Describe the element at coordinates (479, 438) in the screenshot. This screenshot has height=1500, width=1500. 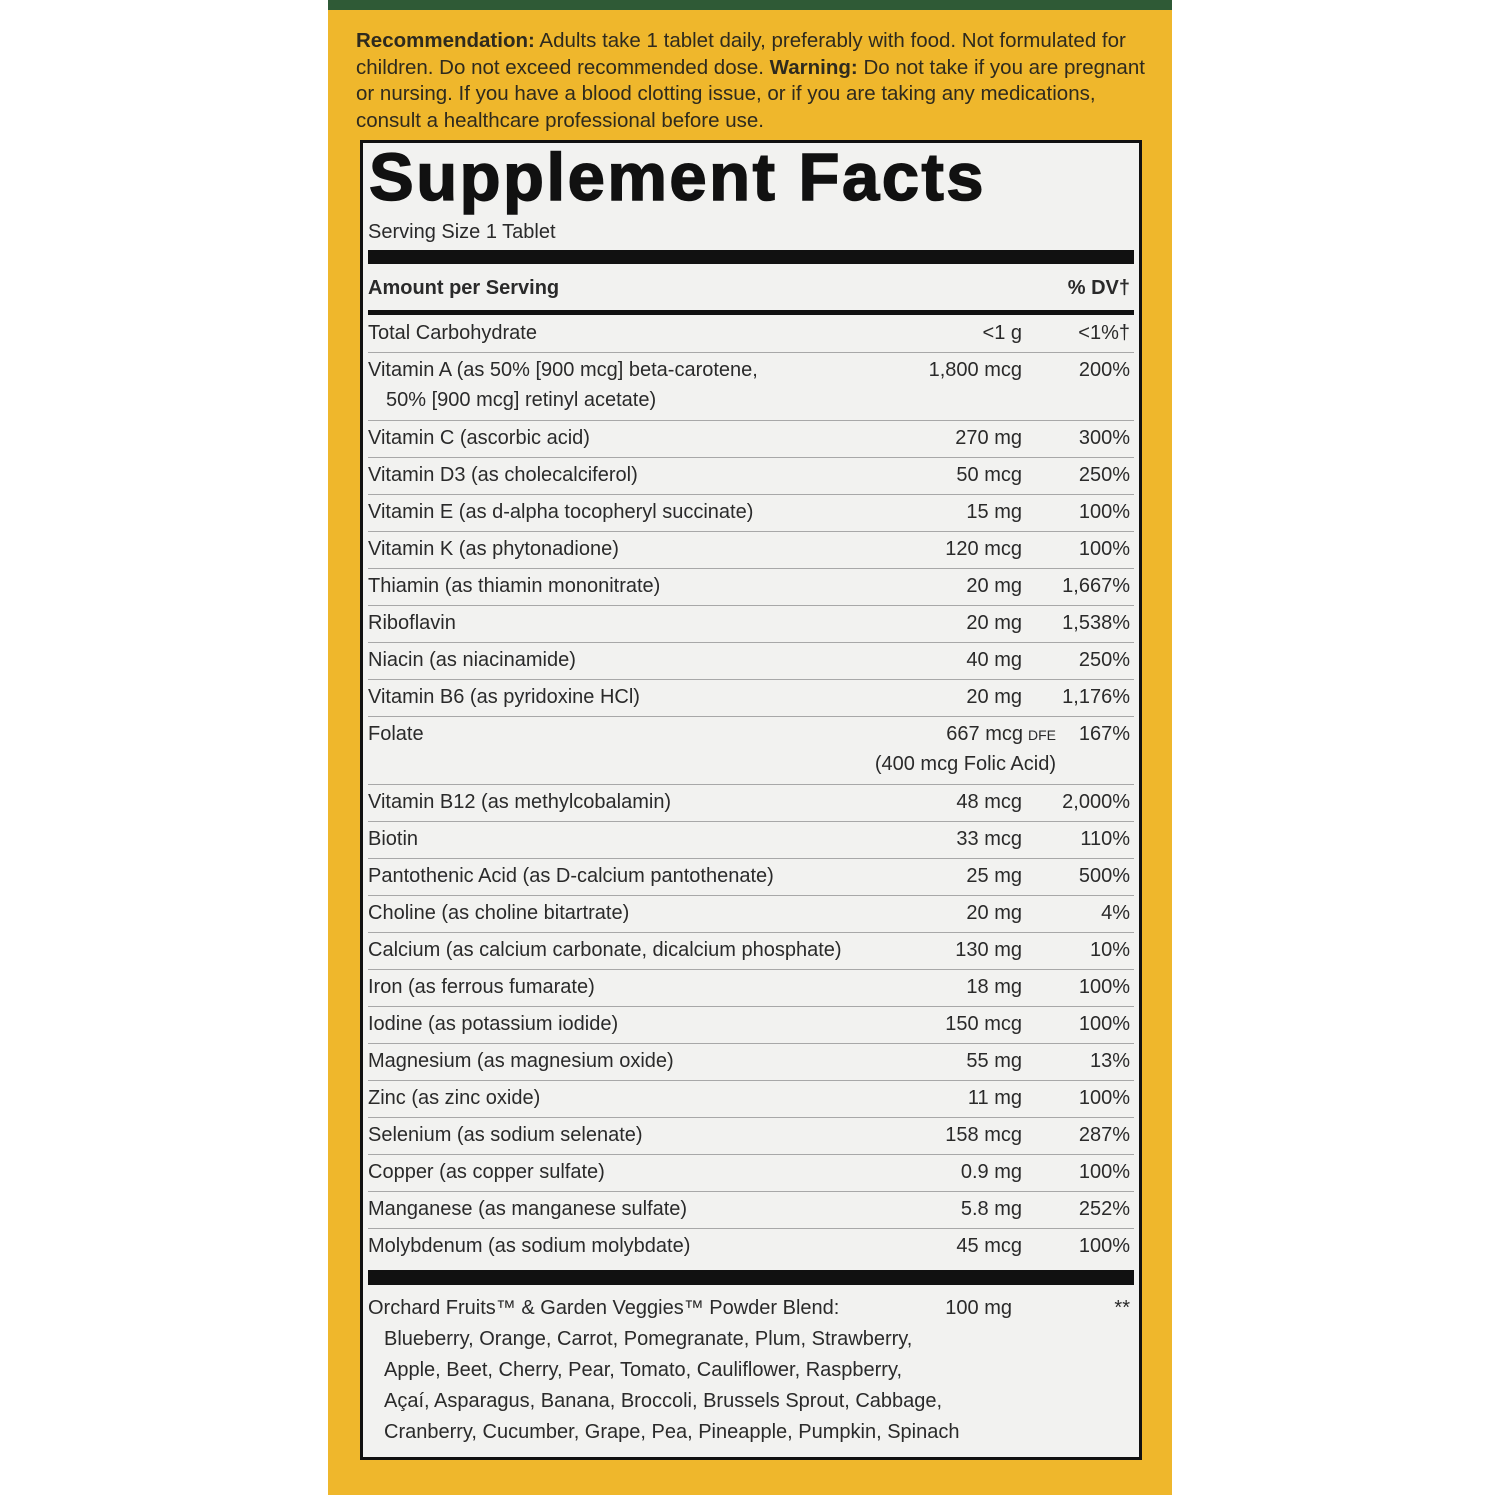
I see `nutrient-name: Vitamin C (ascorbic acid)` at that location.